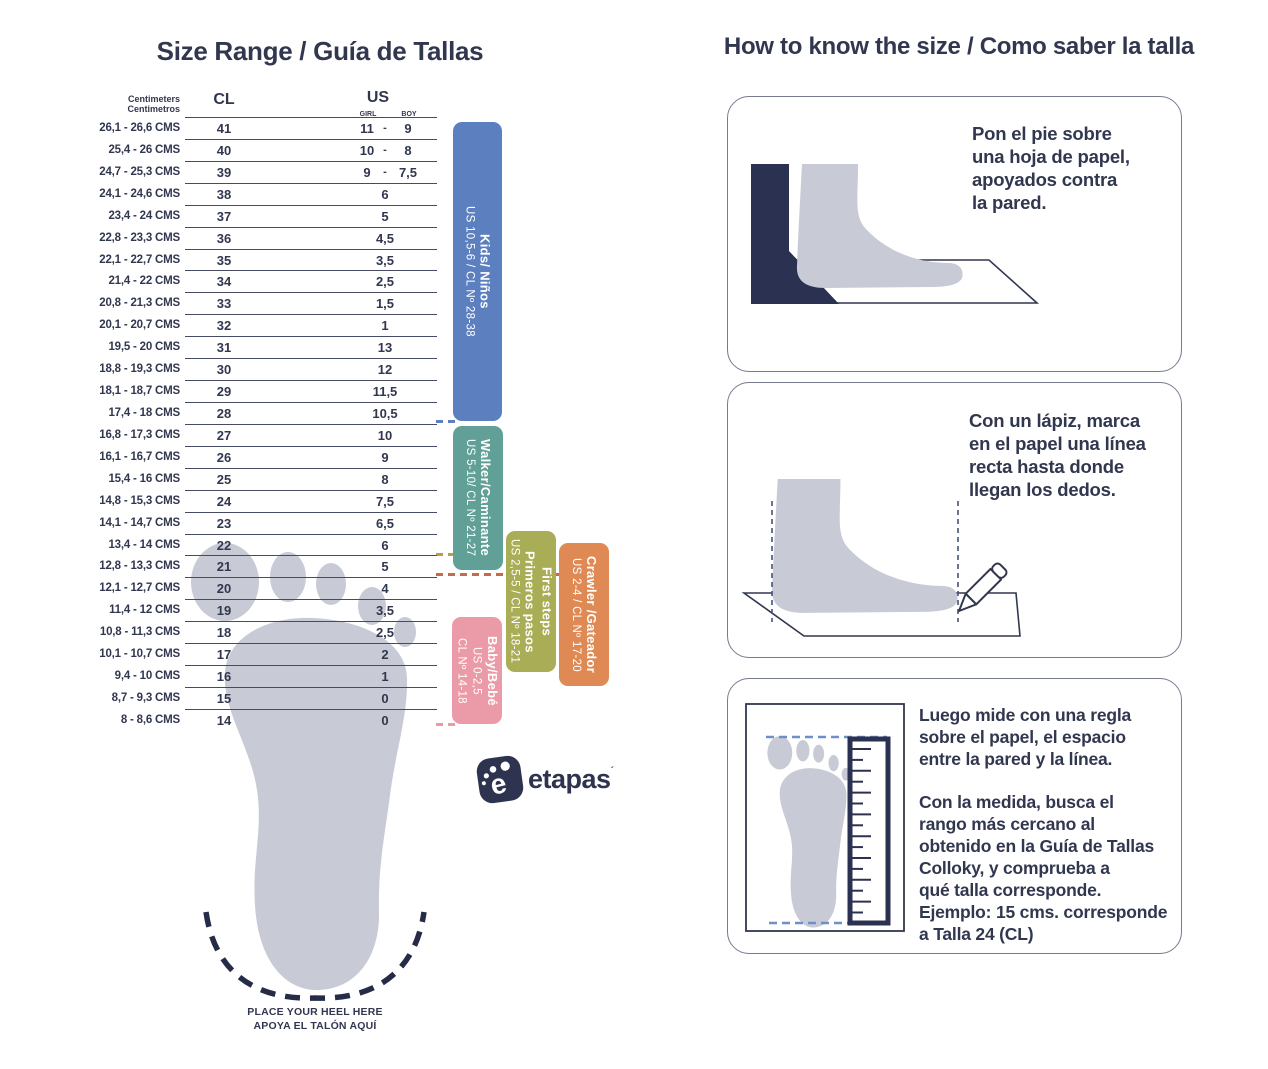  I want to click on cl-size: 18, so click(224, 633).